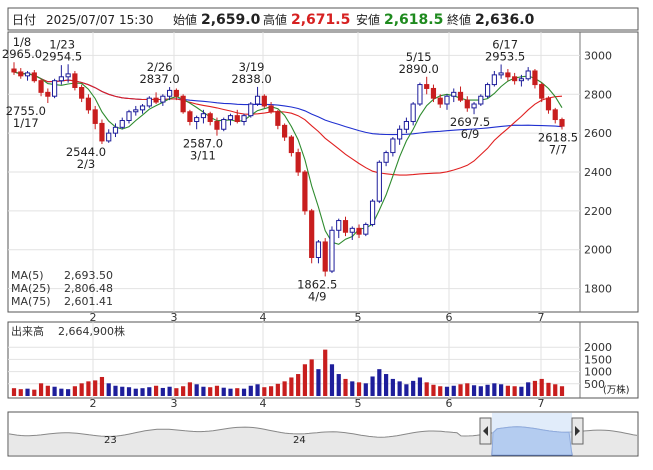  Describe the element at coordinates (62, 56) in the screenshot. I see `annotation-value: 2954.5` at that location.